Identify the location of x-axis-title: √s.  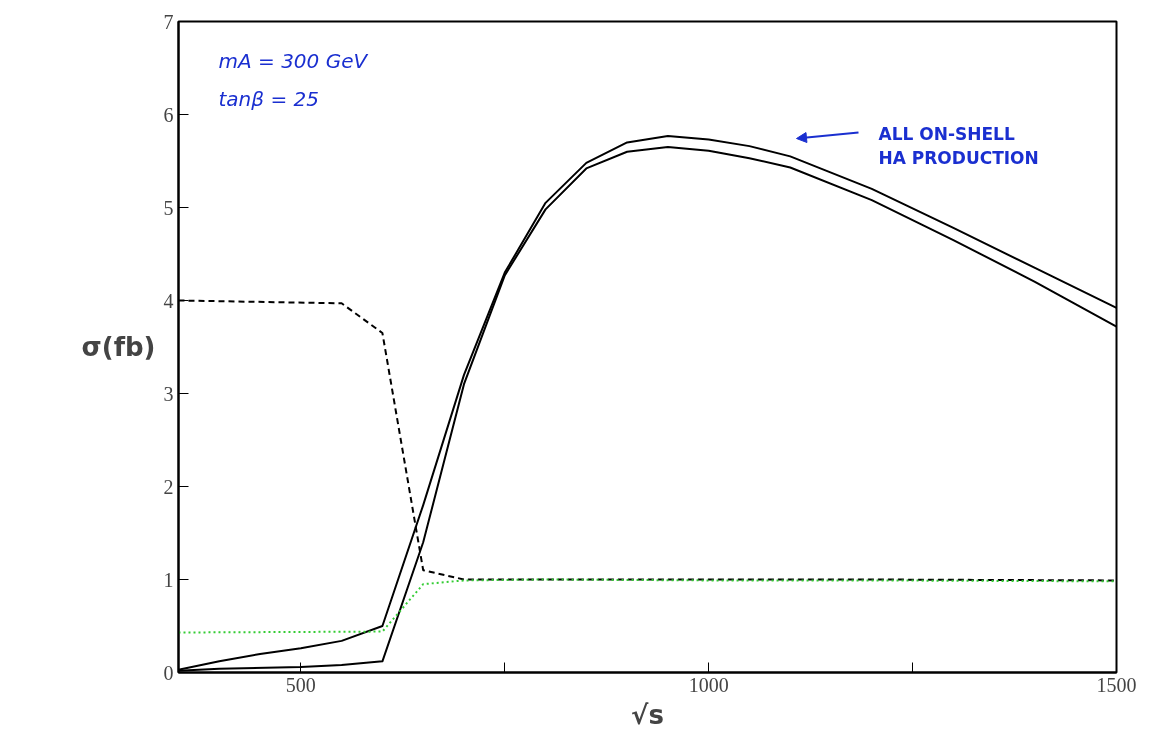
(647, 714).